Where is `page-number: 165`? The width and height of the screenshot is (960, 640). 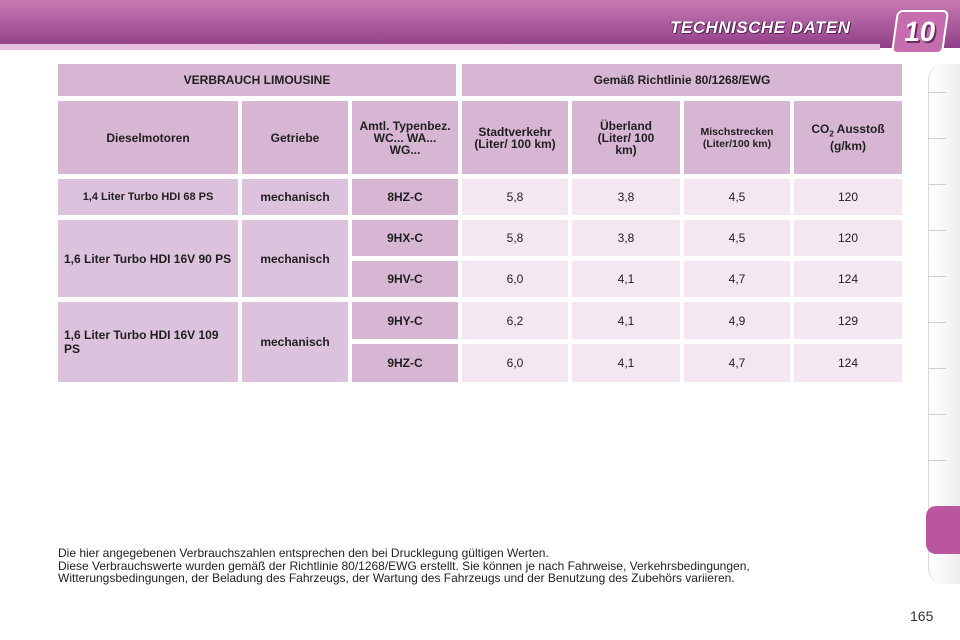
page-number: 165 is located at coordinates (922, 616).